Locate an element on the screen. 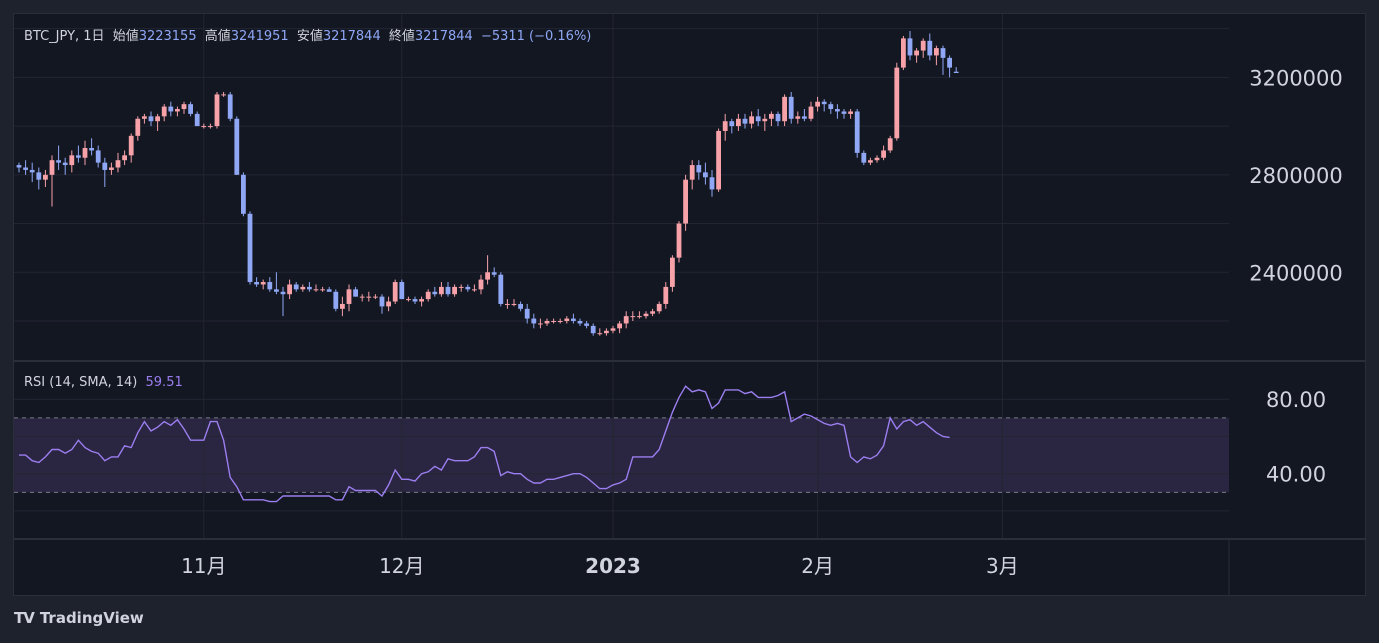  legend-close-value: 3217844 is located at coordinates (443, 36).